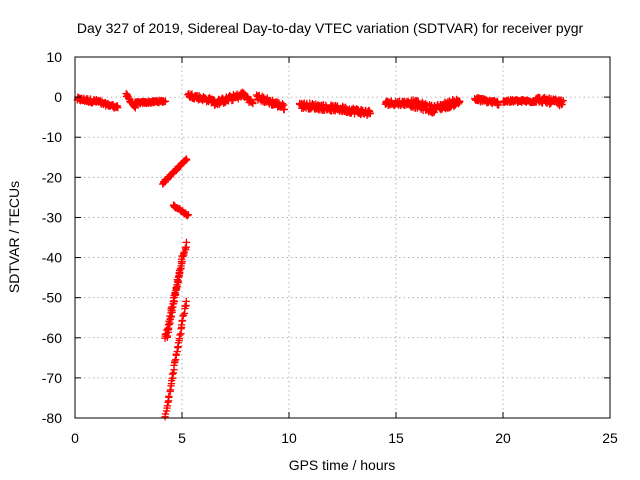 This screenshot has width=640, height=480. I want to click on x-axis-label: GPS time / hours, so click(342, 465).